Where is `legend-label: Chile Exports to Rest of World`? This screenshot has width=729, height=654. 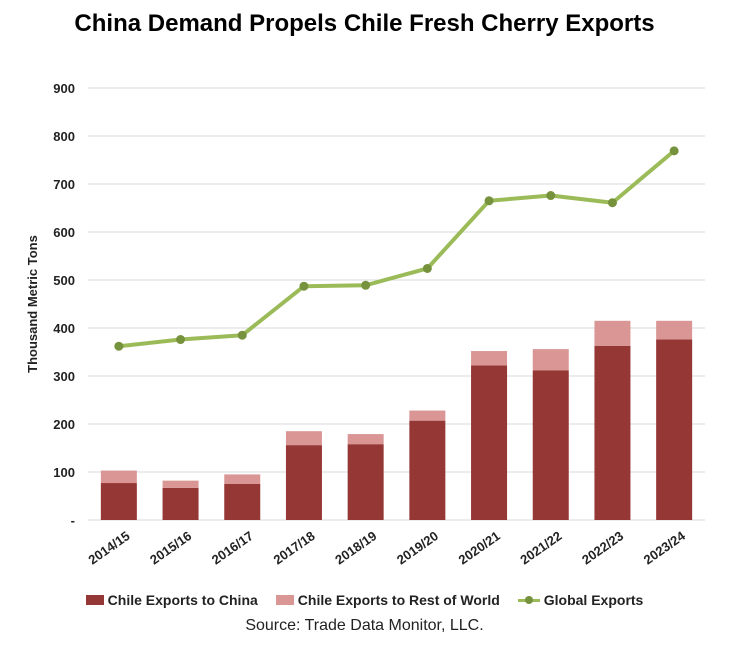
legend-label: Chile Exports to Rest of World is located at coordinates (398, 600).